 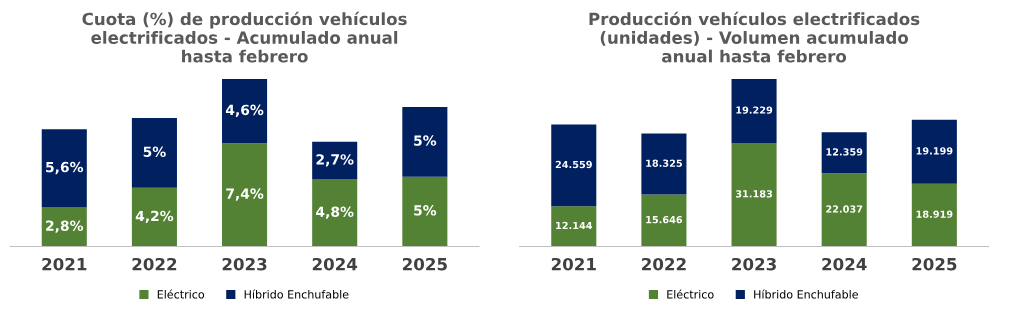 I want to click on data-label: 24.559, so click(x=573, y=164).